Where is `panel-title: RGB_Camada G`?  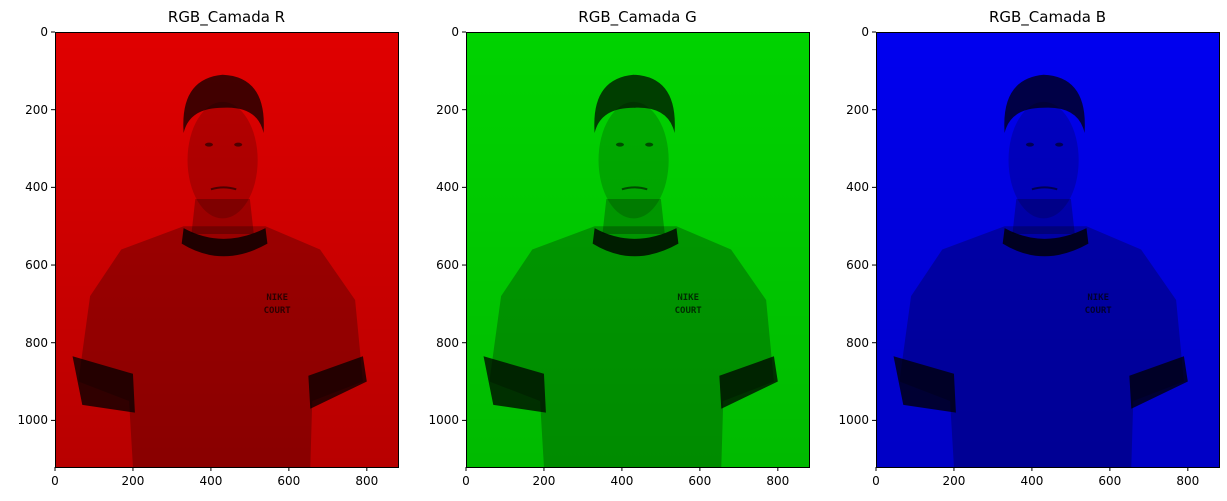
panel-title: RGB_Camada G is located at coordinates (637, 17).